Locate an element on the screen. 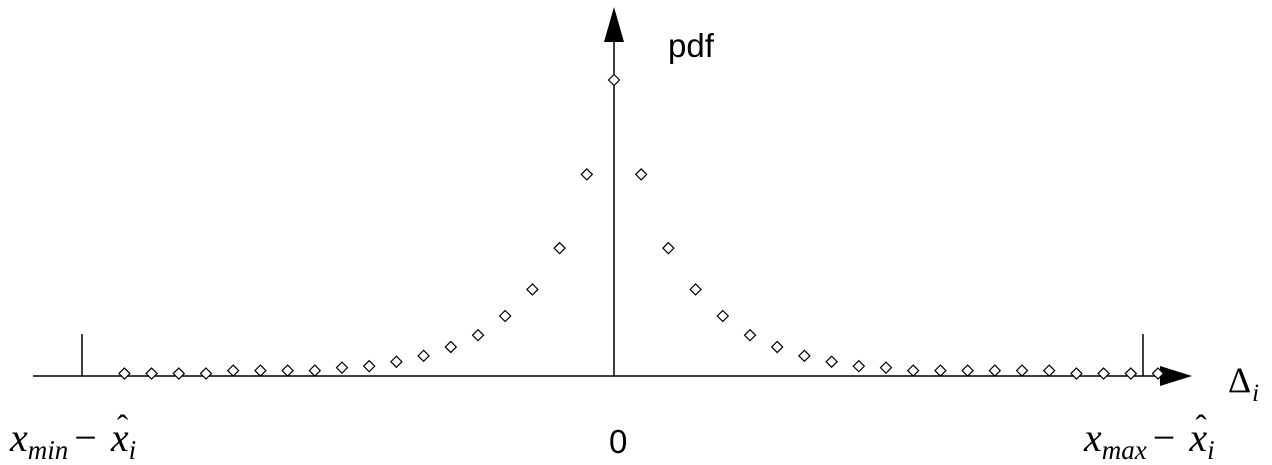  left-bound-hat-var: x is located at coordinates (120, 434).